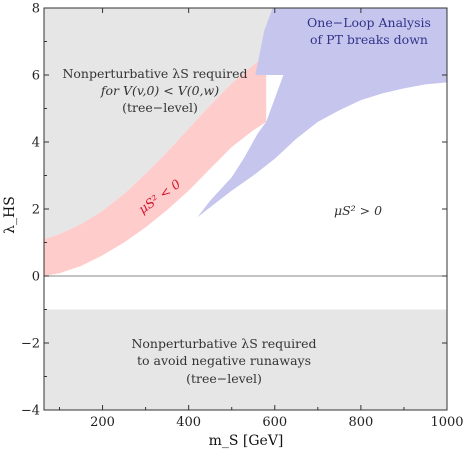 The image size is (463, 452). Describe the element at coordinates (369, 22) in the screenshot. I see `upper-right-annotation-line-1: One−Loop Analysis` at that location.